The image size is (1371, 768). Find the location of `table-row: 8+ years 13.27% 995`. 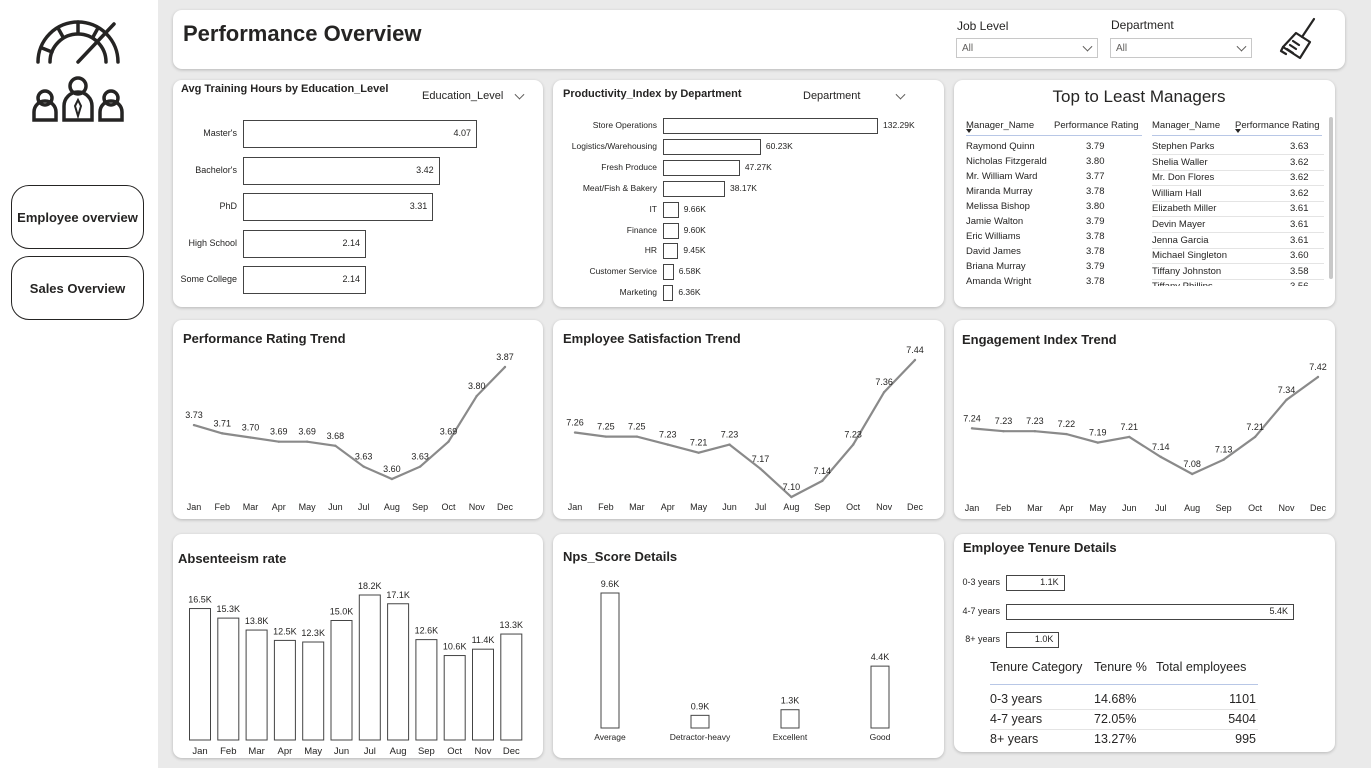

table-row: 8+ years 13.27% 995 is located at coordinates (1124, 740).